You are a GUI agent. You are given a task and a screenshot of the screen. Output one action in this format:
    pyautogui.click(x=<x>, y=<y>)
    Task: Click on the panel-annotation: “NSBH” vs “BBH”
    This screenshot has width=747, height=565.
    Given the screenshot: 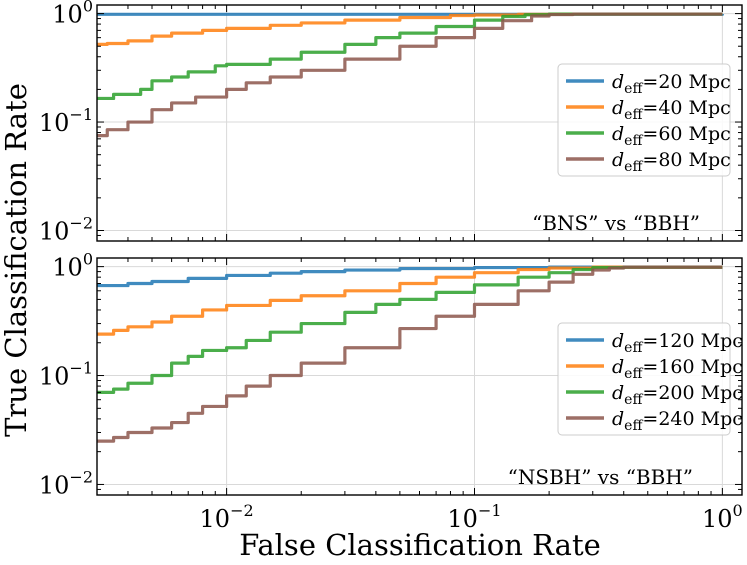 What is the action you would take?
    pyautogui.click(x=600, y=477)
    